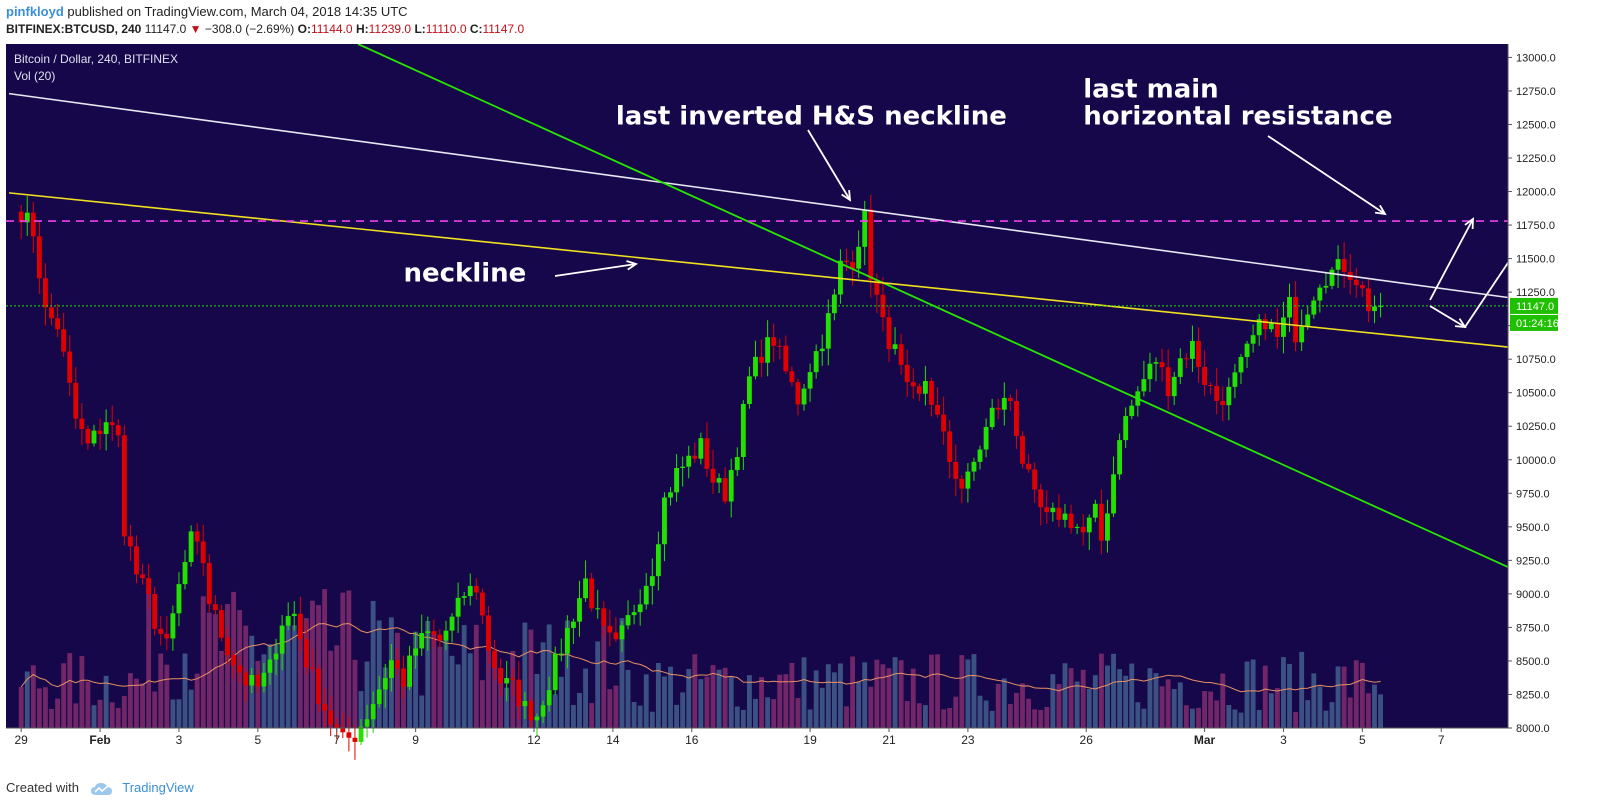 The image size is (1610, 805). What do you see at coordinates (1535, 293) in the screenshot?
I see `y-tick-label: 11250.0` at bounding box center [1535, 293].